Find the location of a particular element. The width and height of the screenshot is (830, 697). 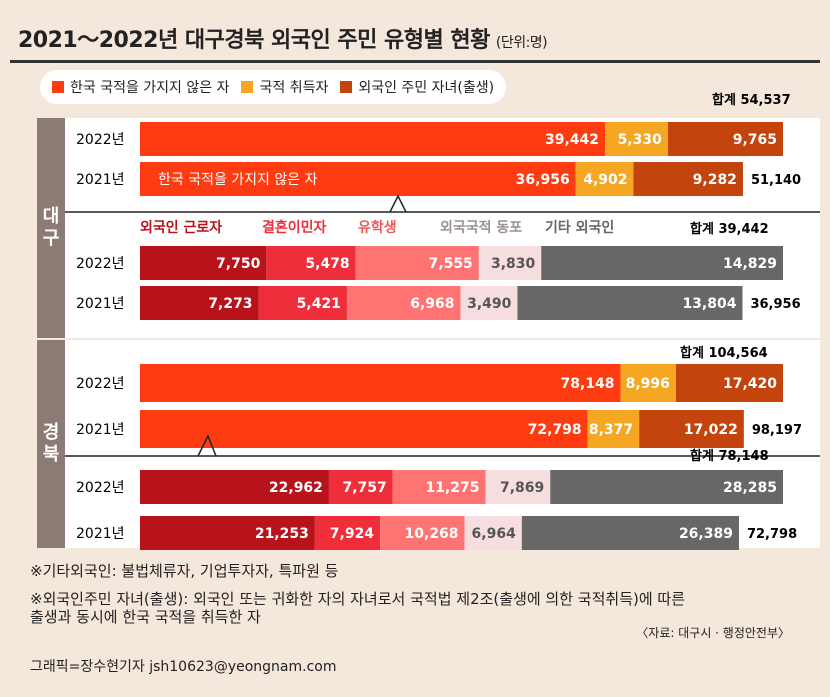

bar-value-label: 8,377 is located at coordinates (611, 430).